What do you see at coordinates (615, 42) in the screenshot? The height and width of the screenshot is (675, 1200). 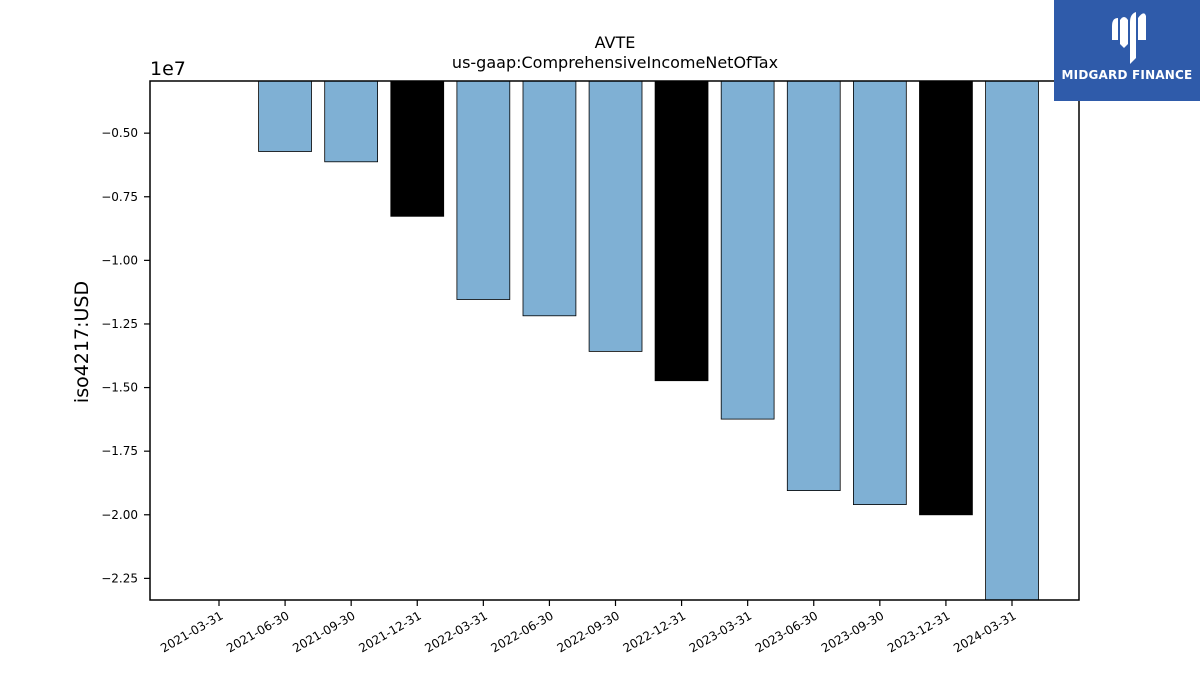 I see `chart-title: AVTE` at bounding box center [615, 42].